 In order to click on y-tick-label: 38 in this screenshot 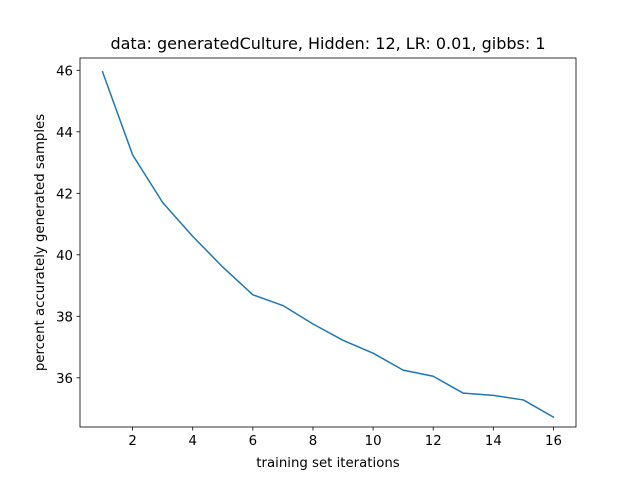, I will do `click(64, 317)`.